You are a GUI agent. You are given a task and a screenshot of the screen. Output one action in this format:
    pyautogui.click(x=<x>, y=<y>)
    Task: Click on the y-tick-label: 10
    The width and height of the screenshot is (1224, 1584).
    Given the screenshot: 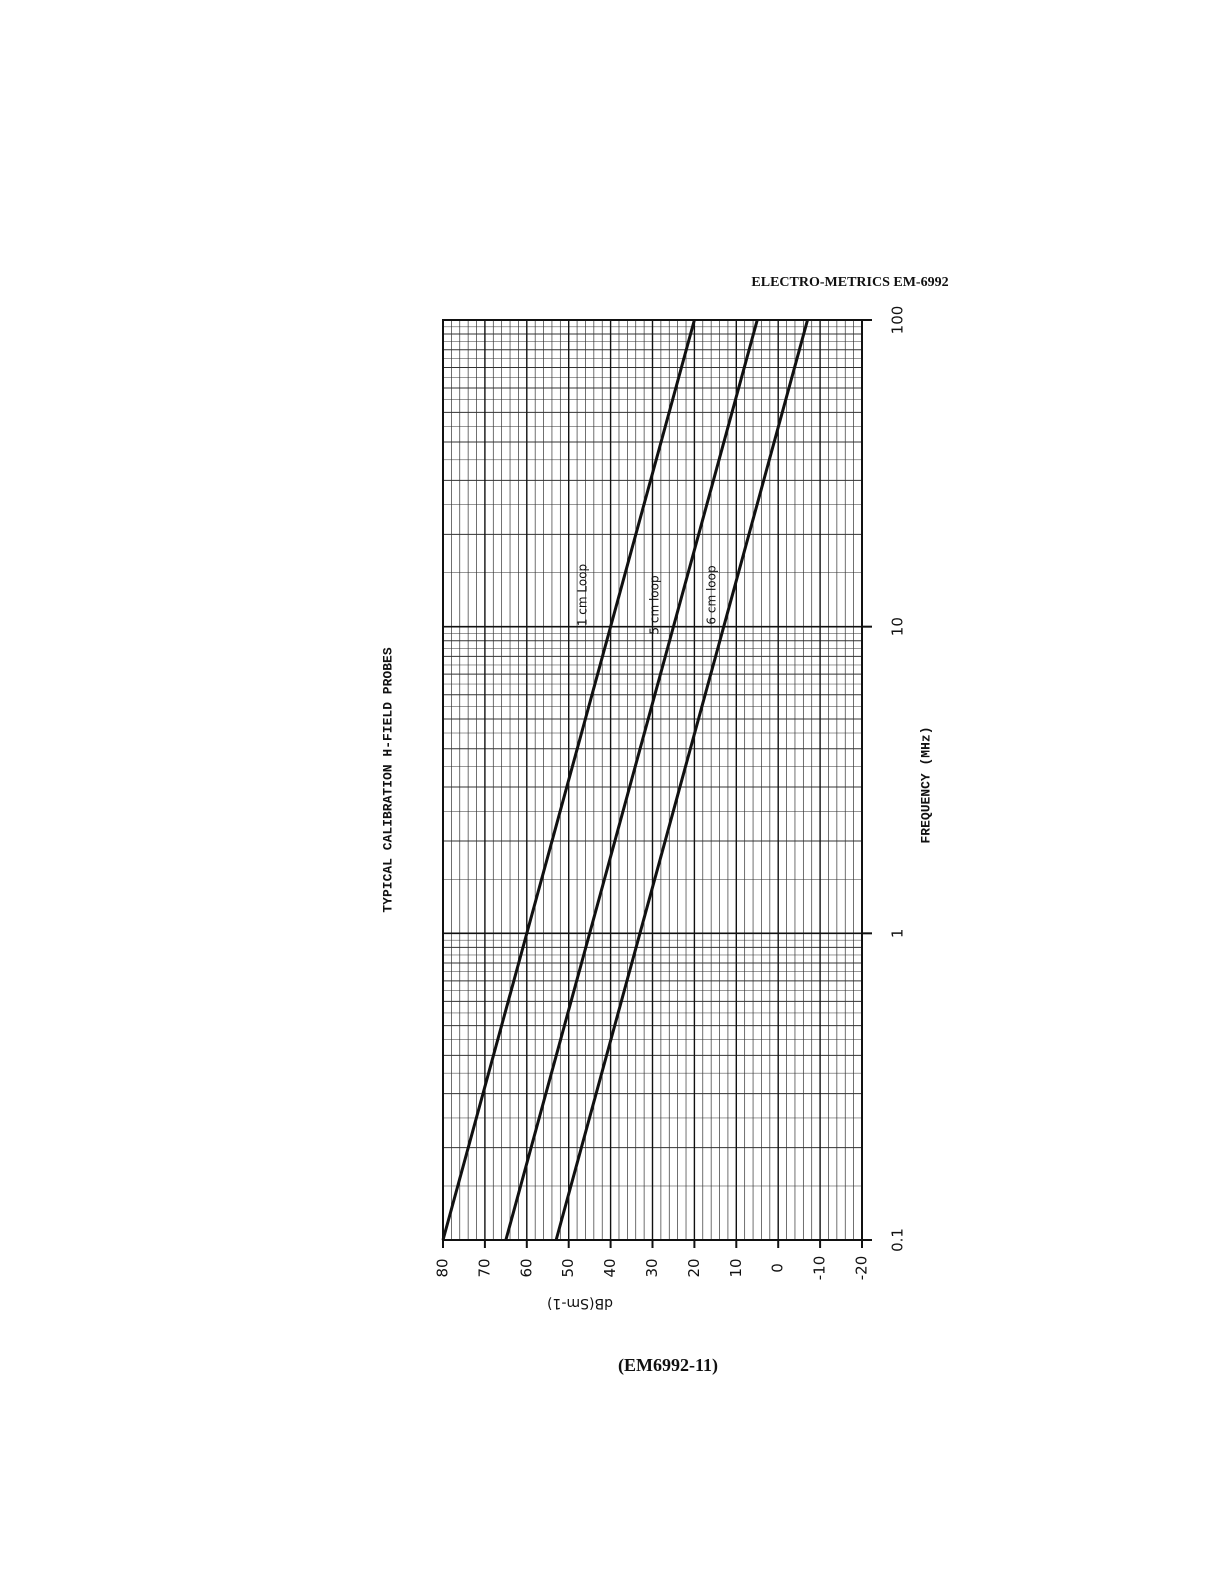 What is the action you would take?
    pyautogui.click(x=736, y=1267)
    